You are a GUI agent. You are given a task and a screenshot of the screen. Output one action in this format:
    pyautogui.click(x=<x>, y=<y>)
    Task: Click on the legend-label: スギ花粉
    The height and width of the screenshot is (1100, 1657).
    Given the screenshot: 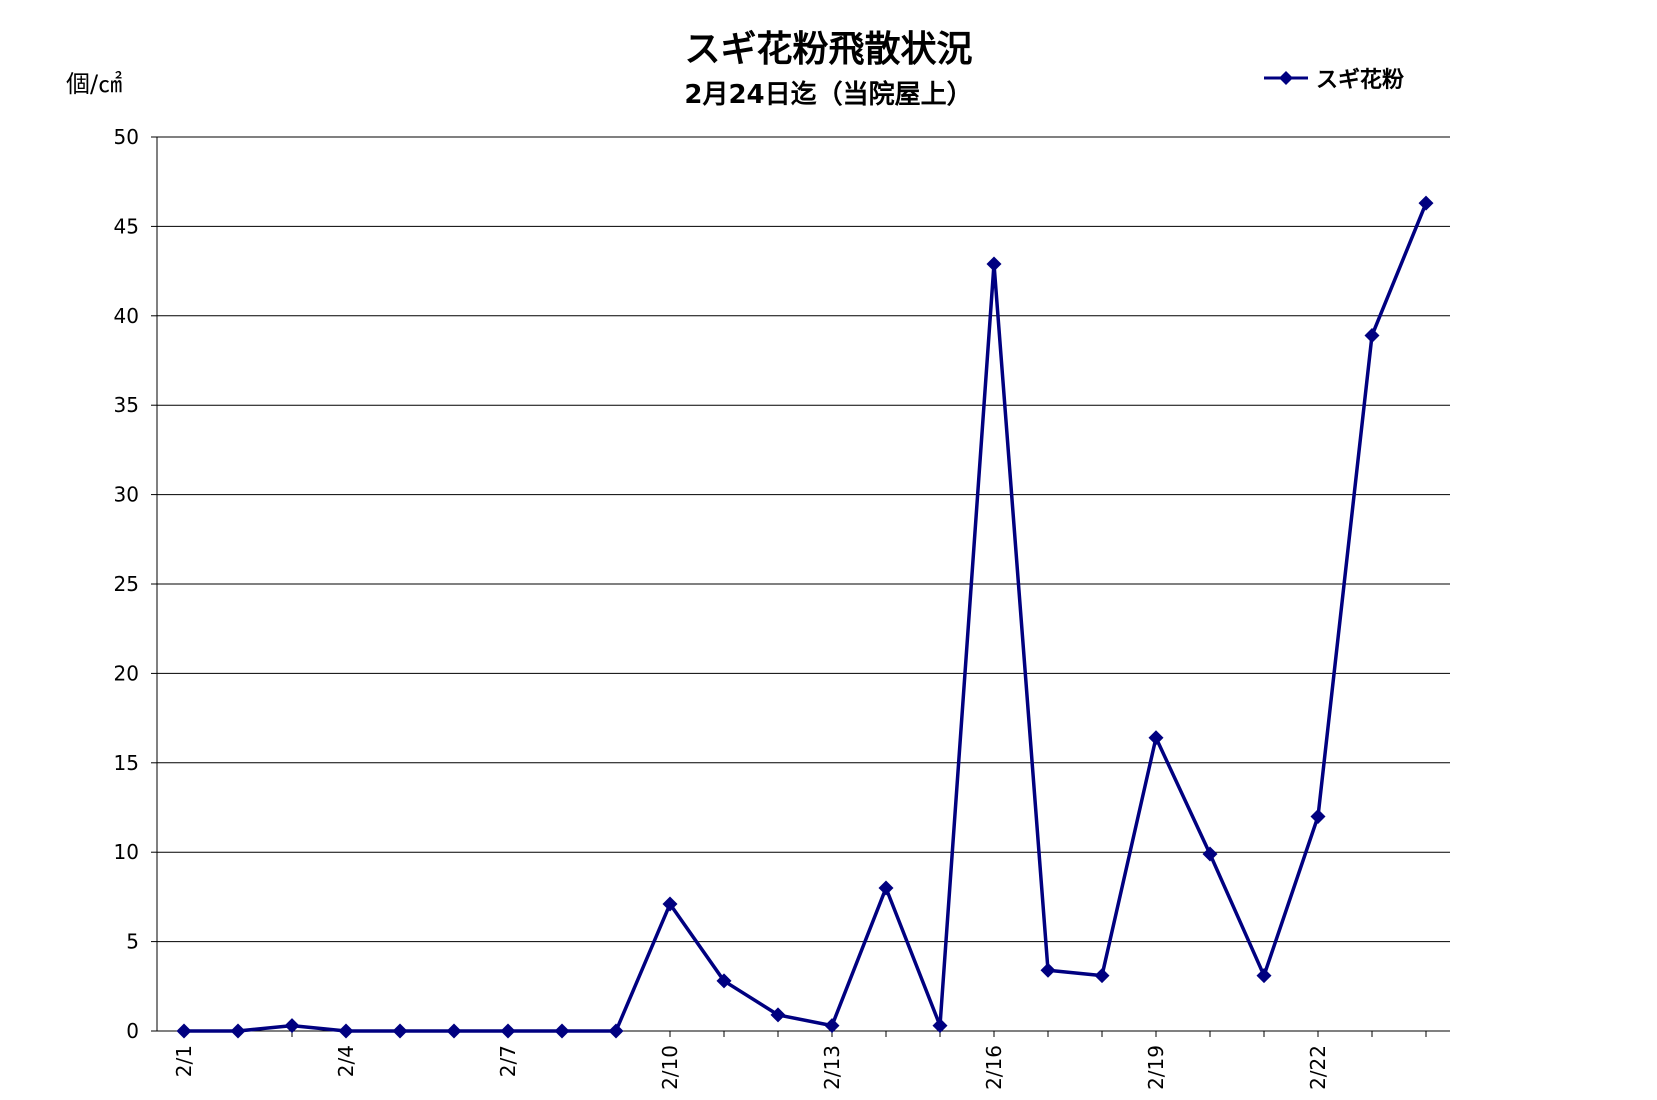 What is the action you would take?
    pyautogui.click(x=1360, y=80)
    